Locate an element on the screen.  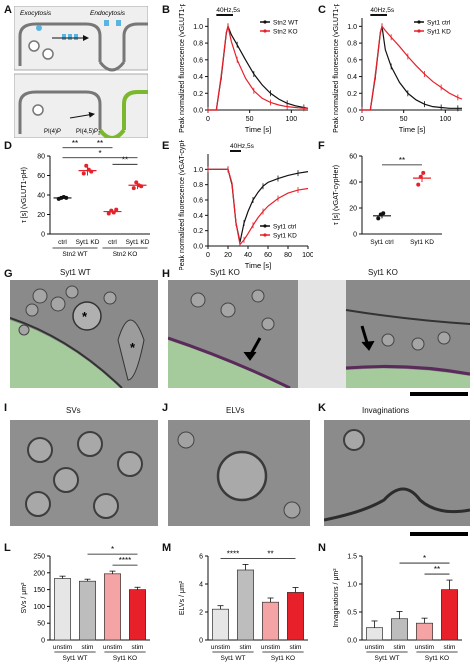
panel-label-f: F is located at coordinates (321, 146).